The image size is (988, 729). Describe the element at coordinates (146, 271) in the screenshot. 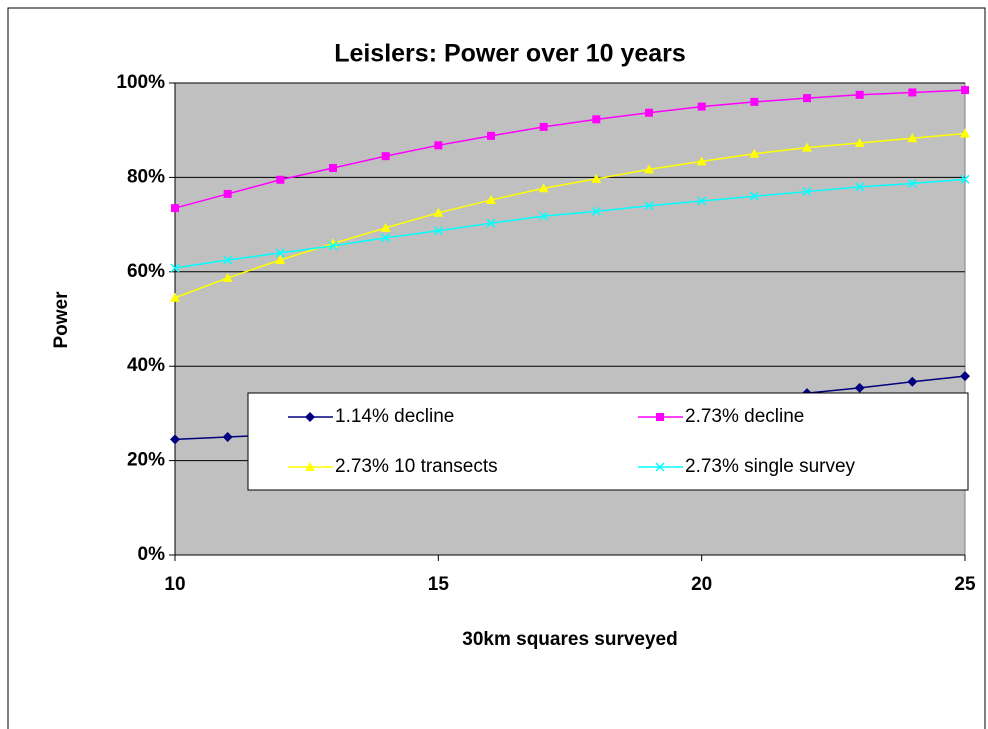

I see `y-tick-label: 60%` at that location.